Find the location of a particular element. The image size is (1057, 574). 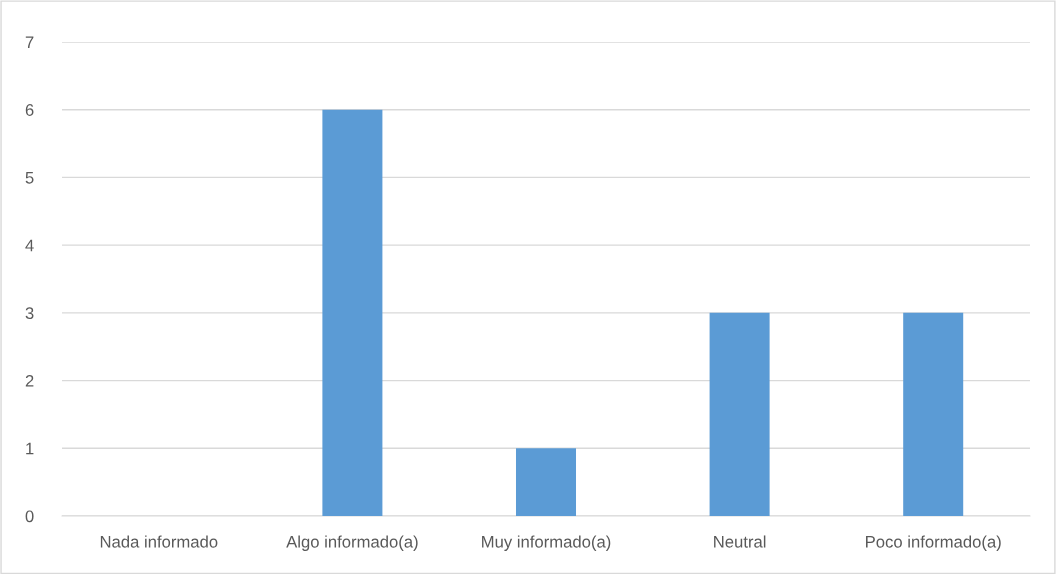

y-tick-label: 3 is located at coordinates (29, 313).